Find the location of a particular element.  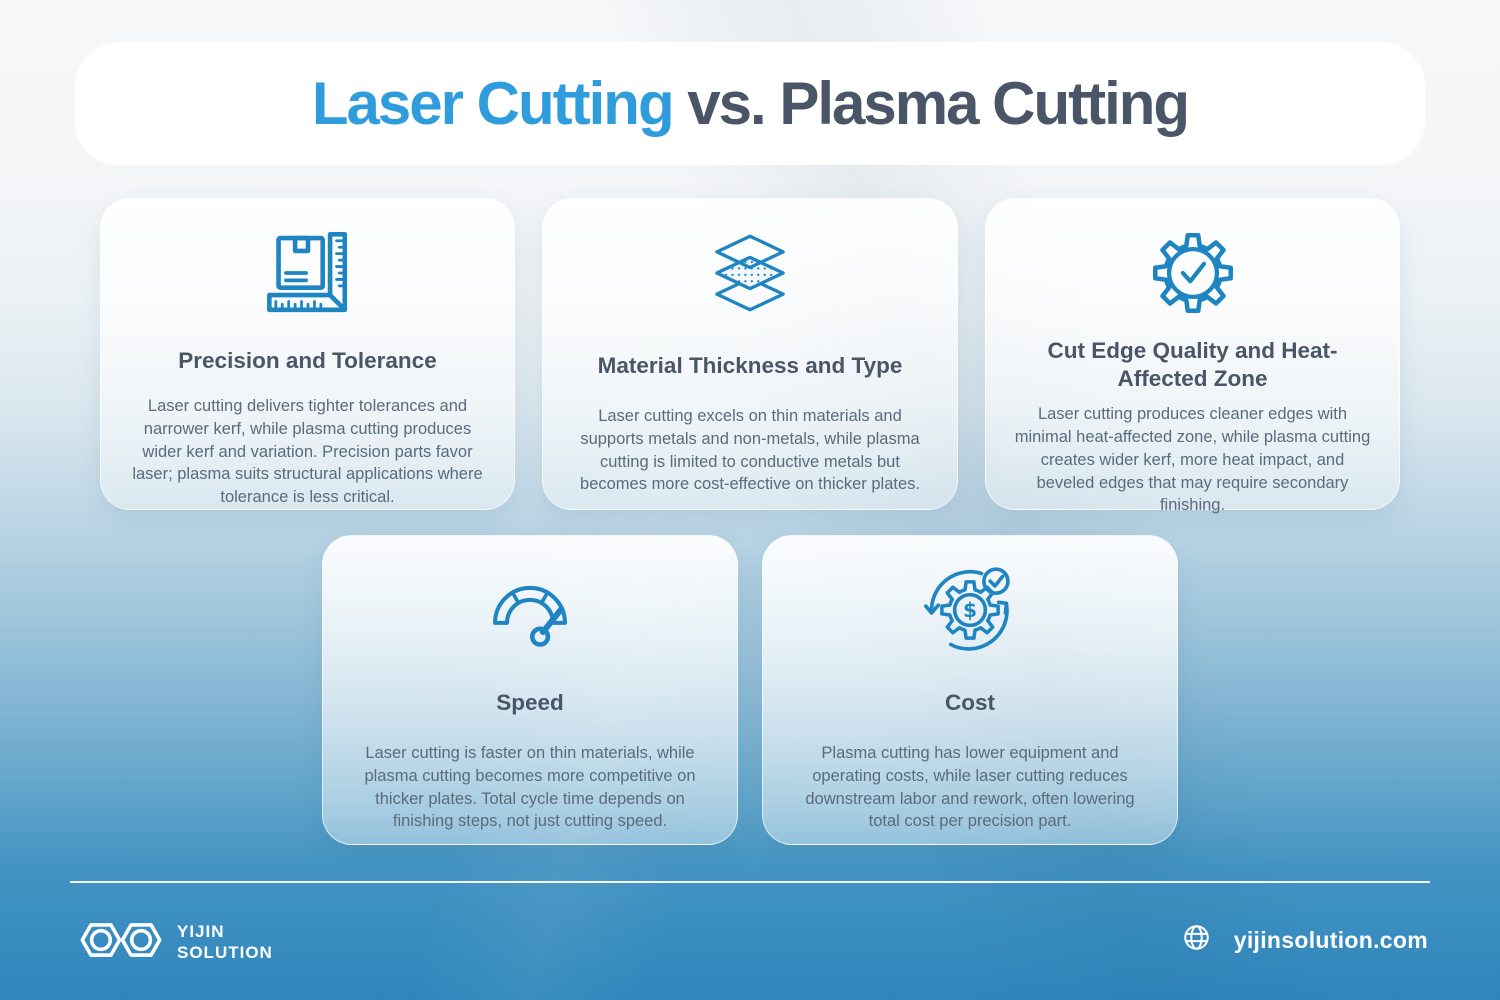

page-title: Laser Cutting vs. Plasma Cutting is located at coordinates (750, 103).